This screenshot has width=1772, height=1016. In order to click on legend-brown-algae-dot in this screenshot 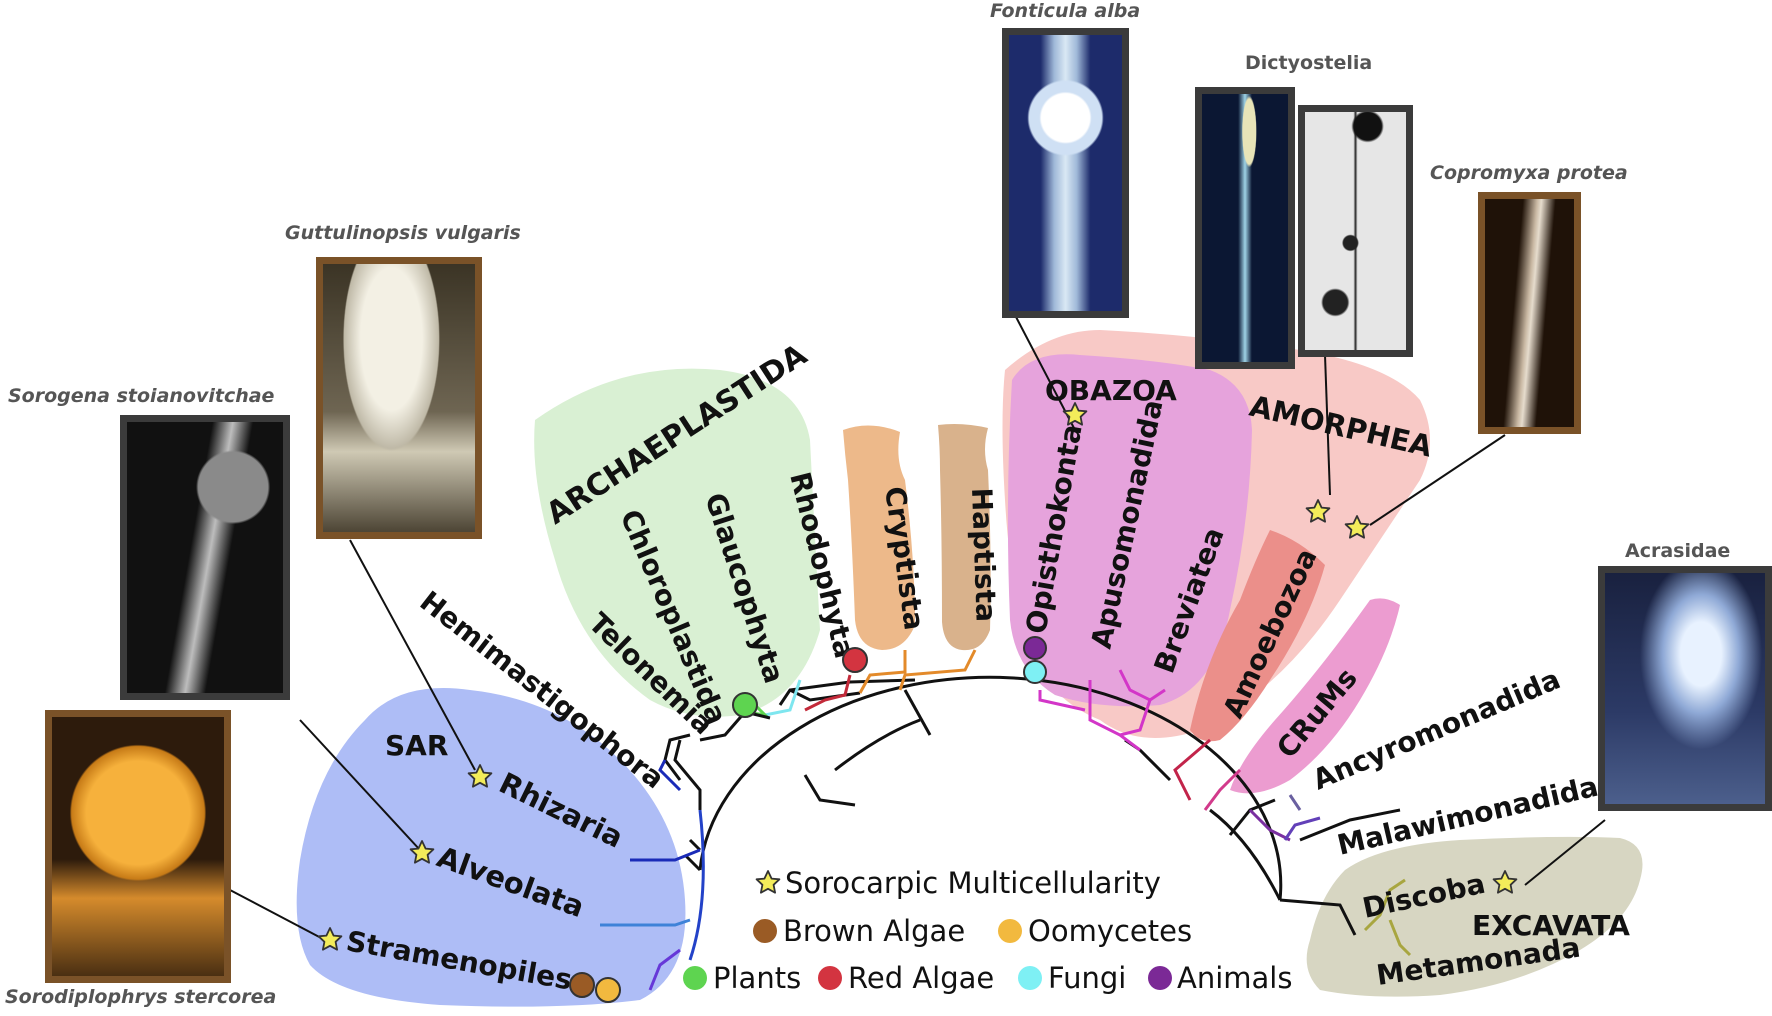, I will do `click(765, 931)`.